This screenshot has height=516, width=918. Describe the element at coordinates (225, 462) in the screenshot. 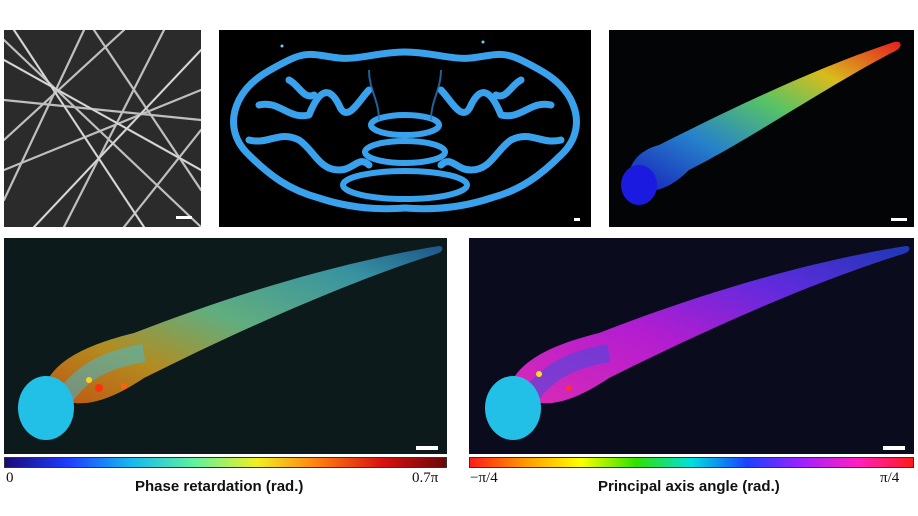

I see `phase-retardation-colorbar` at that location.